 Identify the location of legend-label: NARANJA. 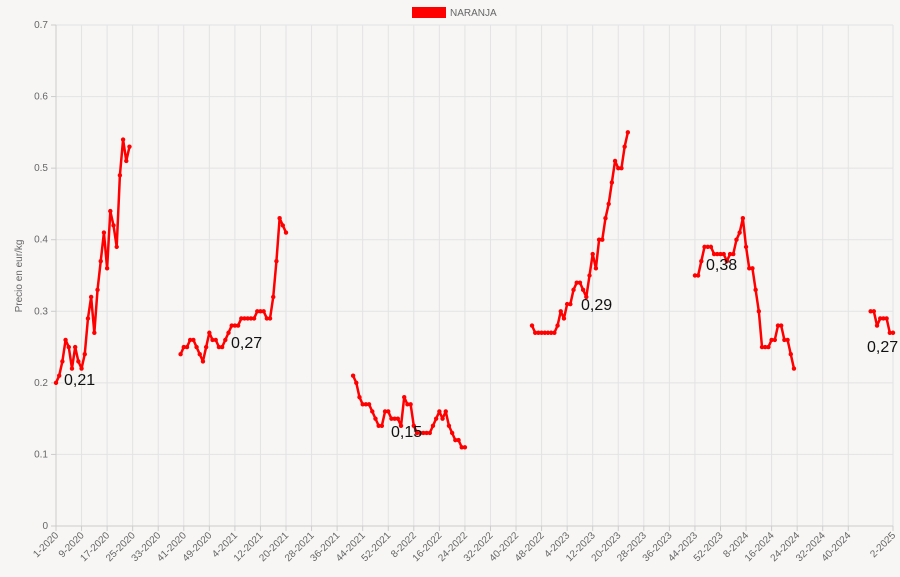
(473, 13).